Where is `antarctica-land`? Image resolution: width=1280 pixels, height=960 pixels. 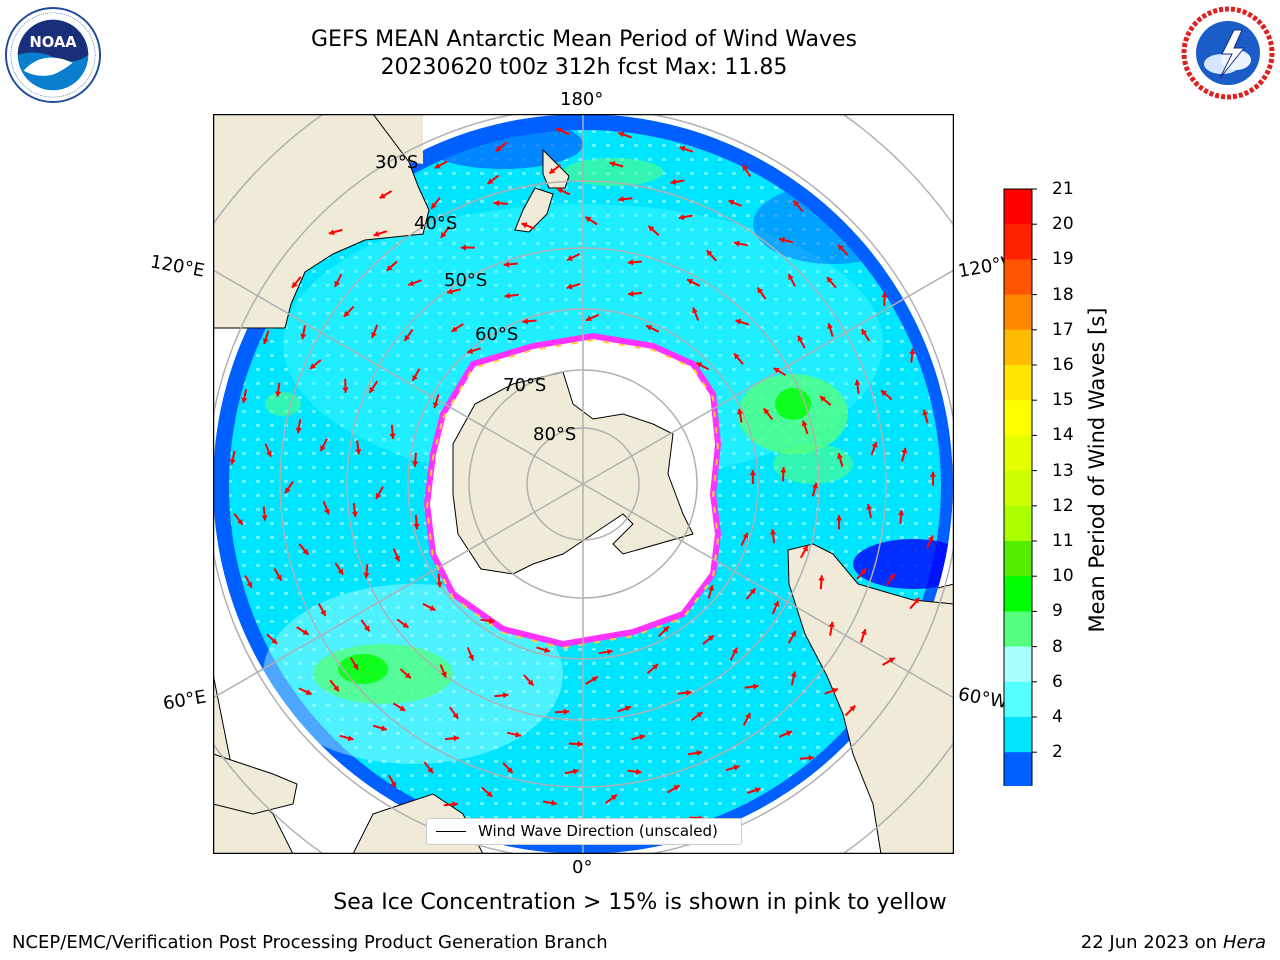 antarctica-land is located at coordinates (573, 473).